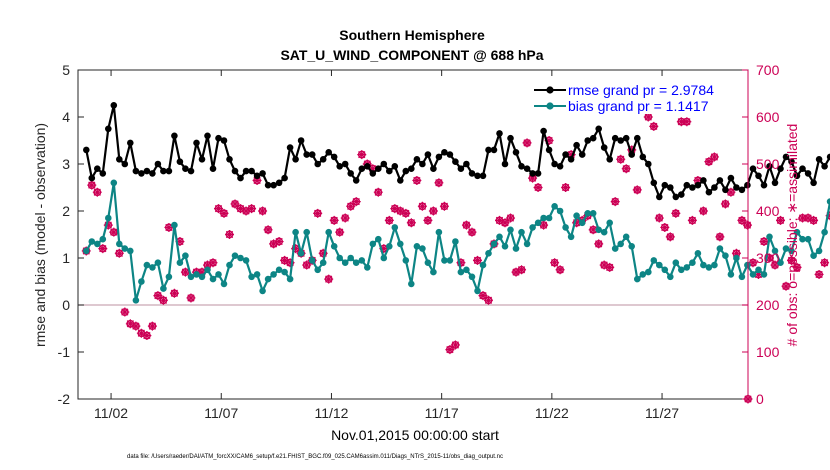 The width and height of the screenshot is (830, 470). Describe the element at coordinates (111, 413) in the screenshot. I see `x-tick-label: 11/02` at that location.